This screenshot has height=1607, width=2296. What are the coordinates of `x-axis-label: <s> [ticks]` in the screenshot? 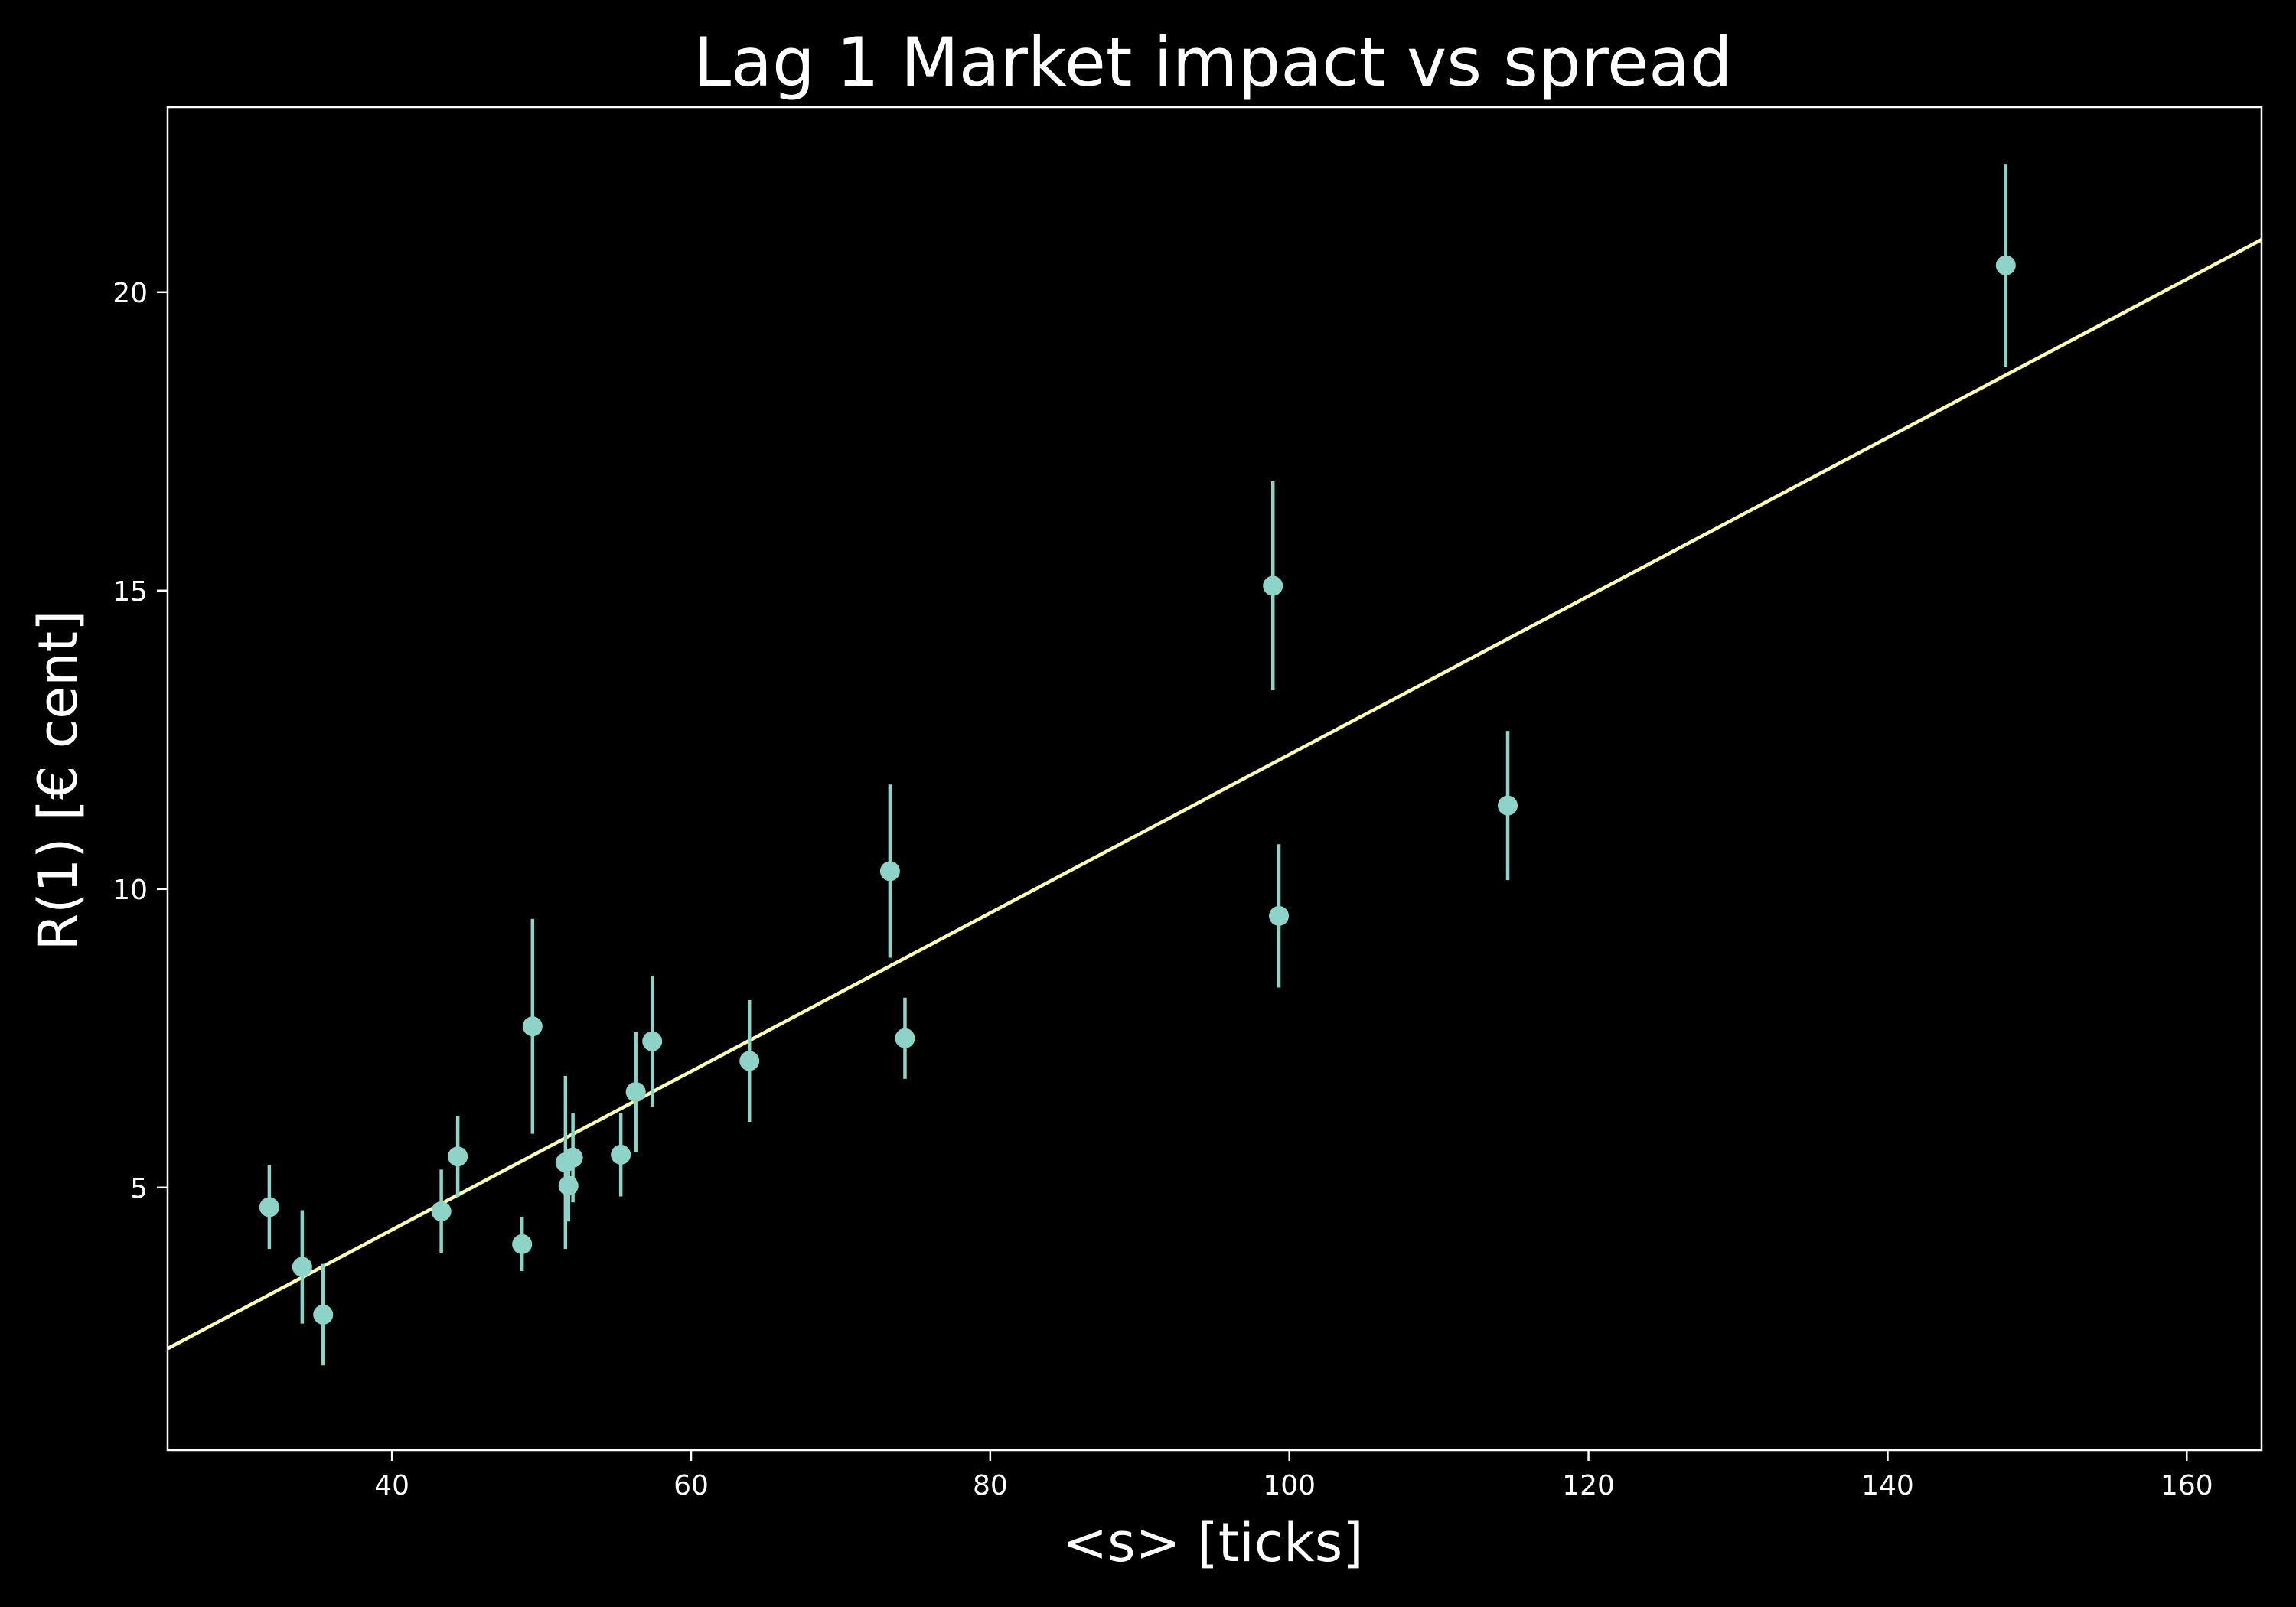 It's located at (1212, 1542).